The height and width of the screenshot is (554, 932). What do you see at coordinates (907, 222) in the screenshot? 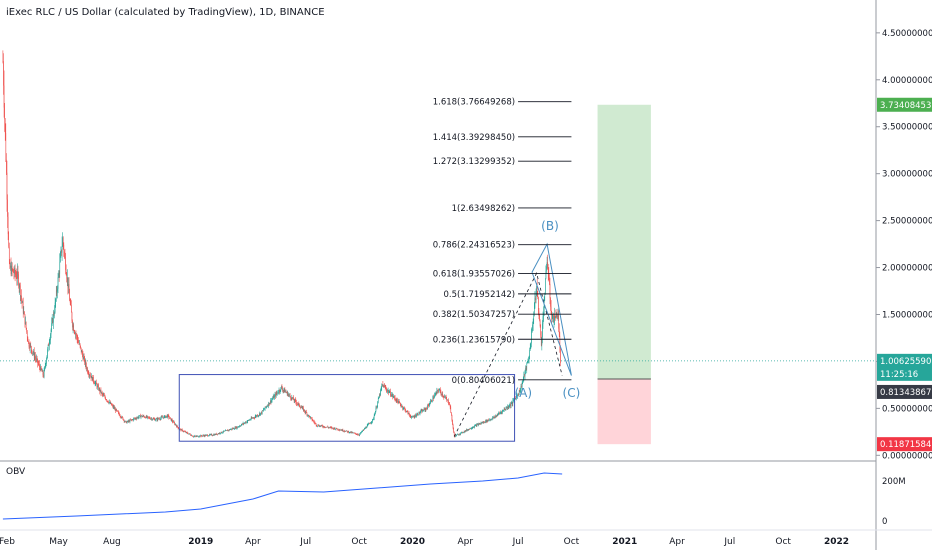
I see `price-tick-label: 2.50000000` at bounding box center [907, 222].